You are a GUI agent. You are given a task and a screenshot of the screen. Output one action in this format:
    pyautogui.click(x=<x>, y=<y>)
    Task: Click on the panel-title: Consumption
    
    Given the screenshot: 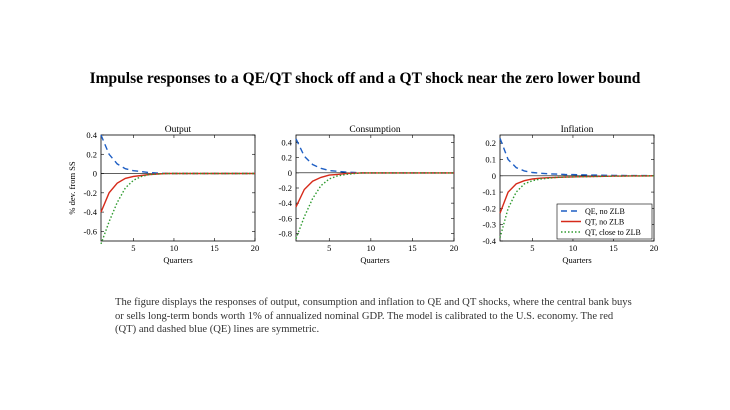 What is the action you would take?
    pyautogui.click(x=374, y=130)
    